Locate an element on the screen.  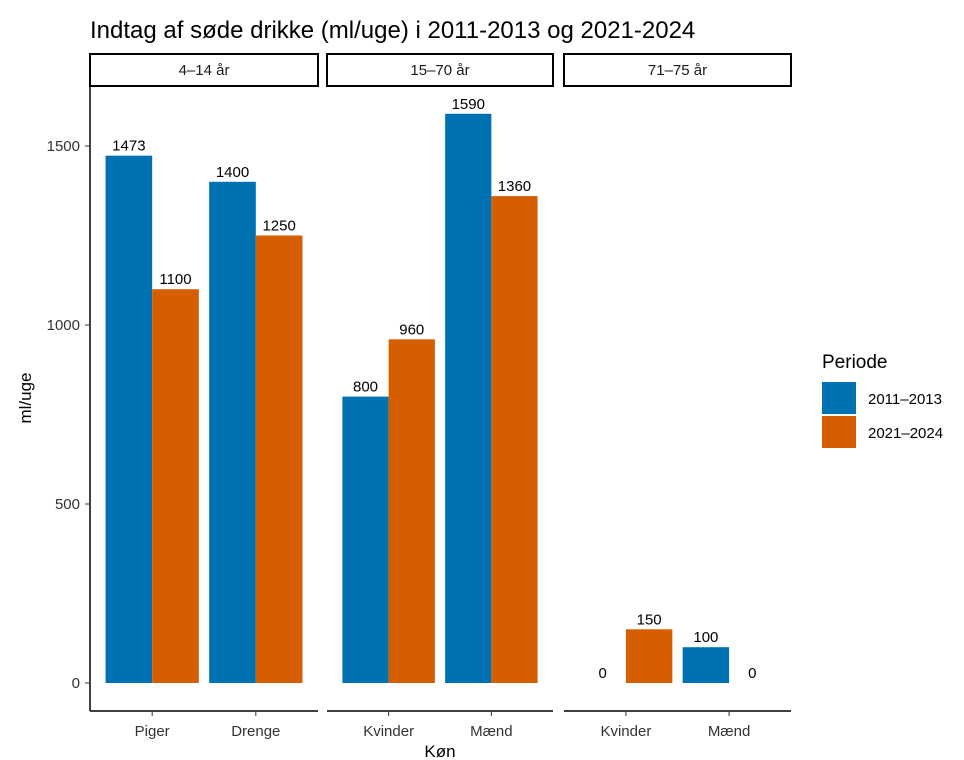
bar-value-label: 1100 is located at coordinates (175, 279).